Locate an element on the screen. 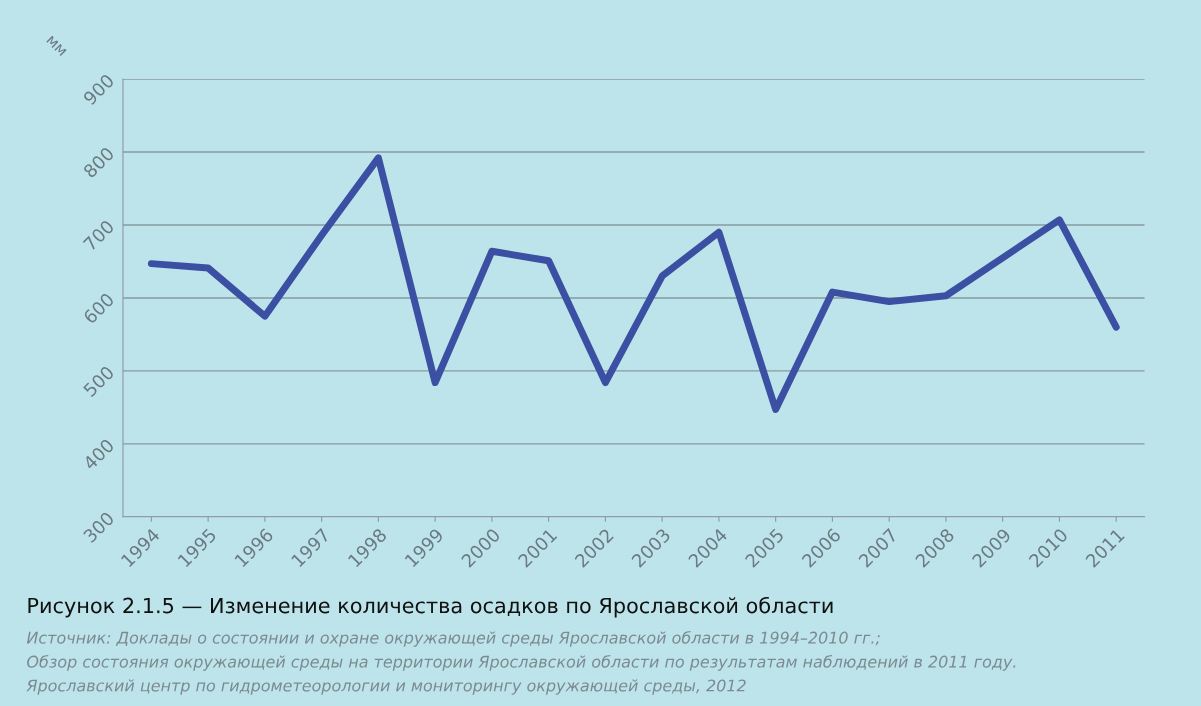  y-tick-label: 400 is located at coordinates (98, 454).